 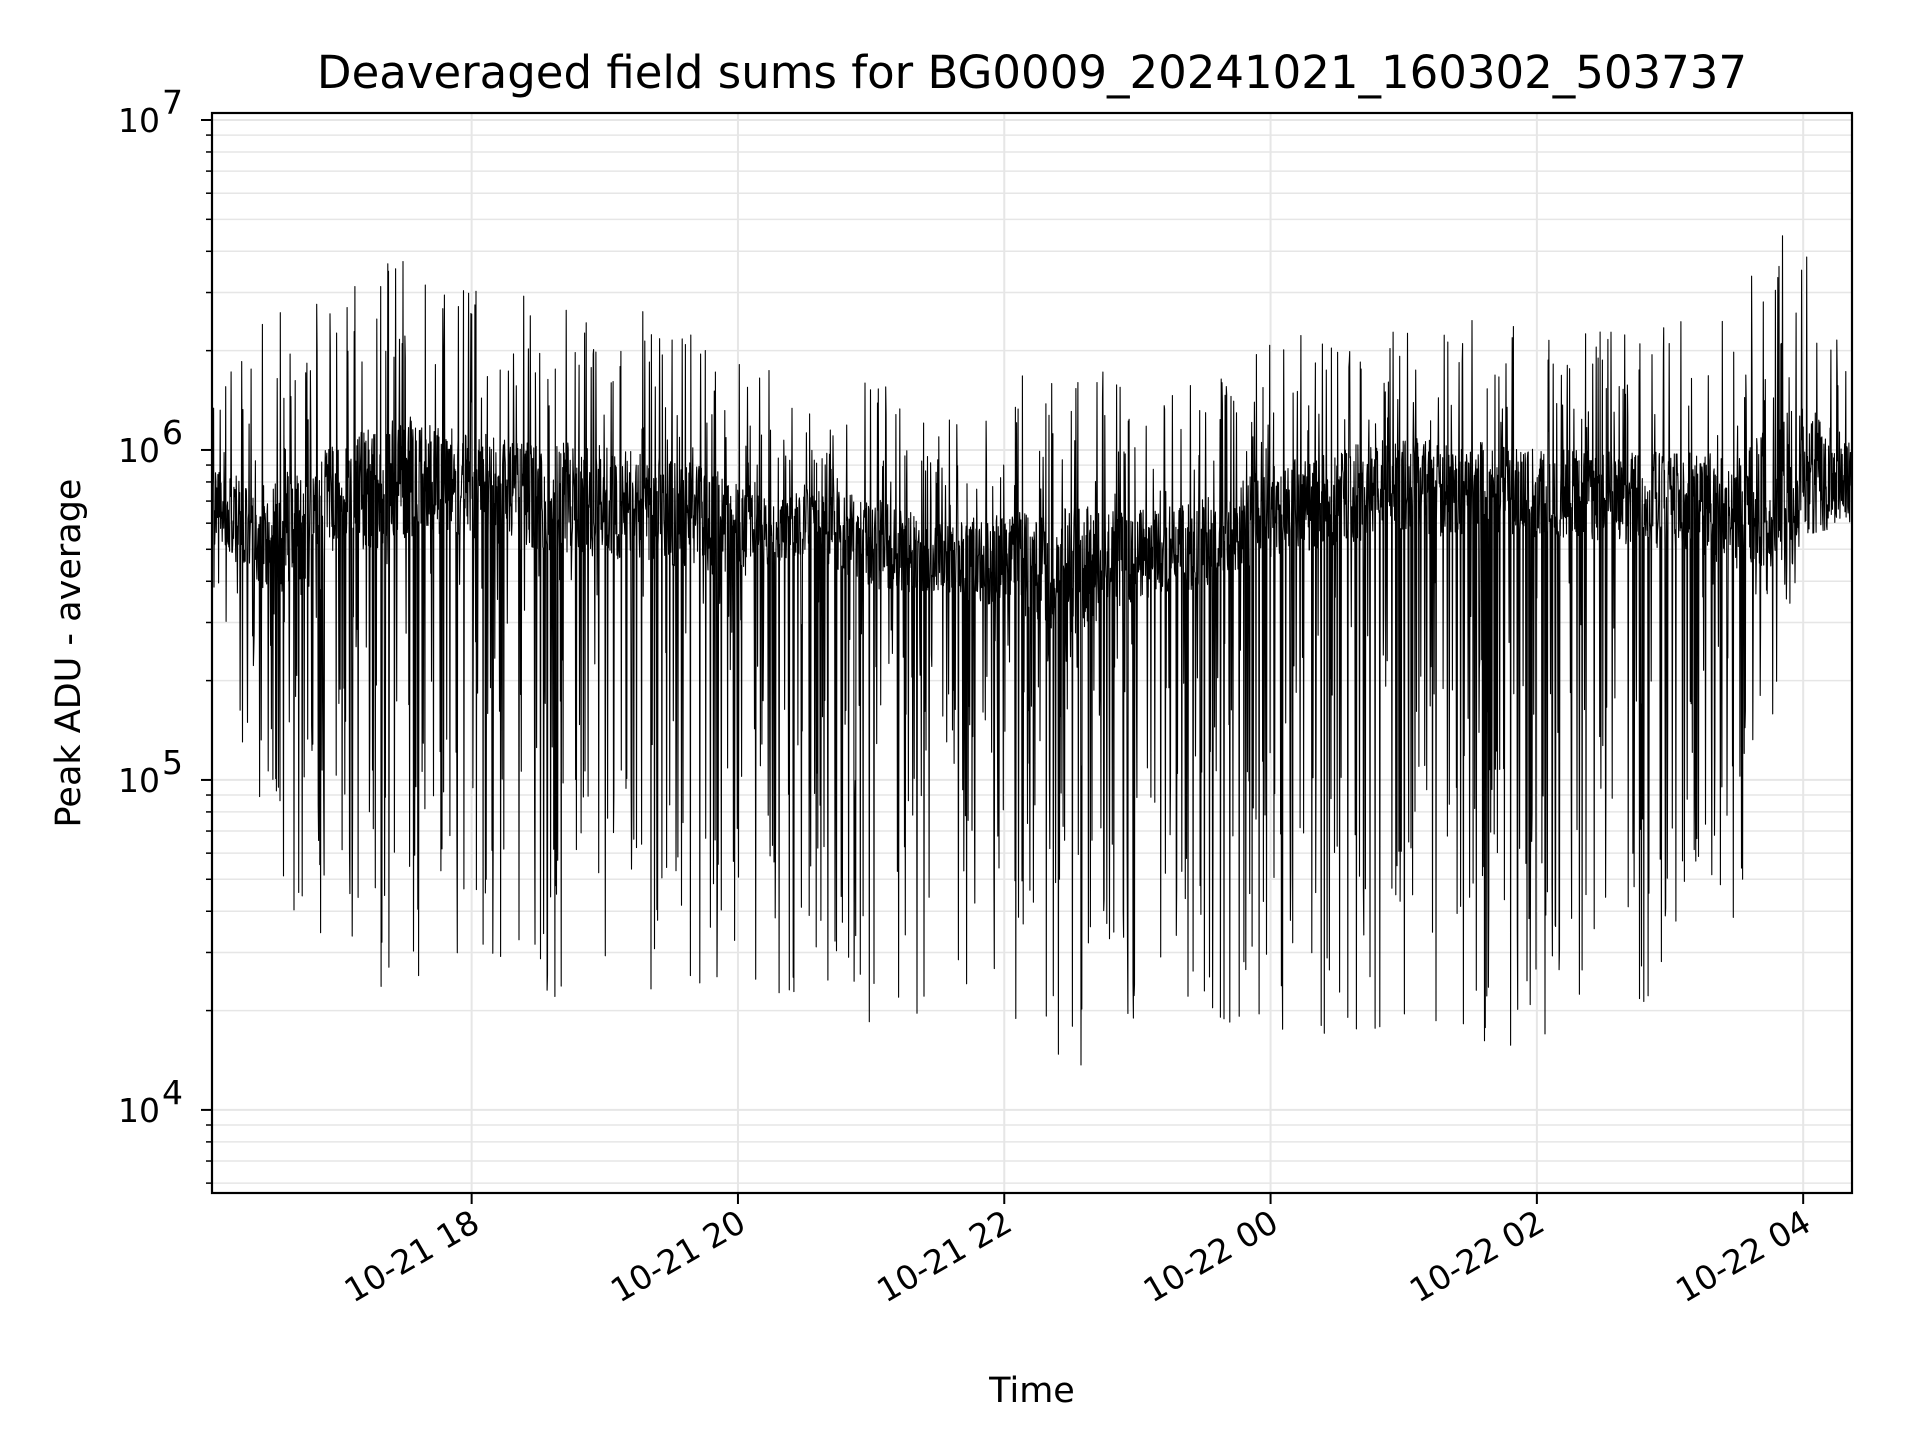 What do you see at coordinates (172, 762) in the screenshot?
I see `y-tick-exponent: 5` at bounding box center [172, 762].